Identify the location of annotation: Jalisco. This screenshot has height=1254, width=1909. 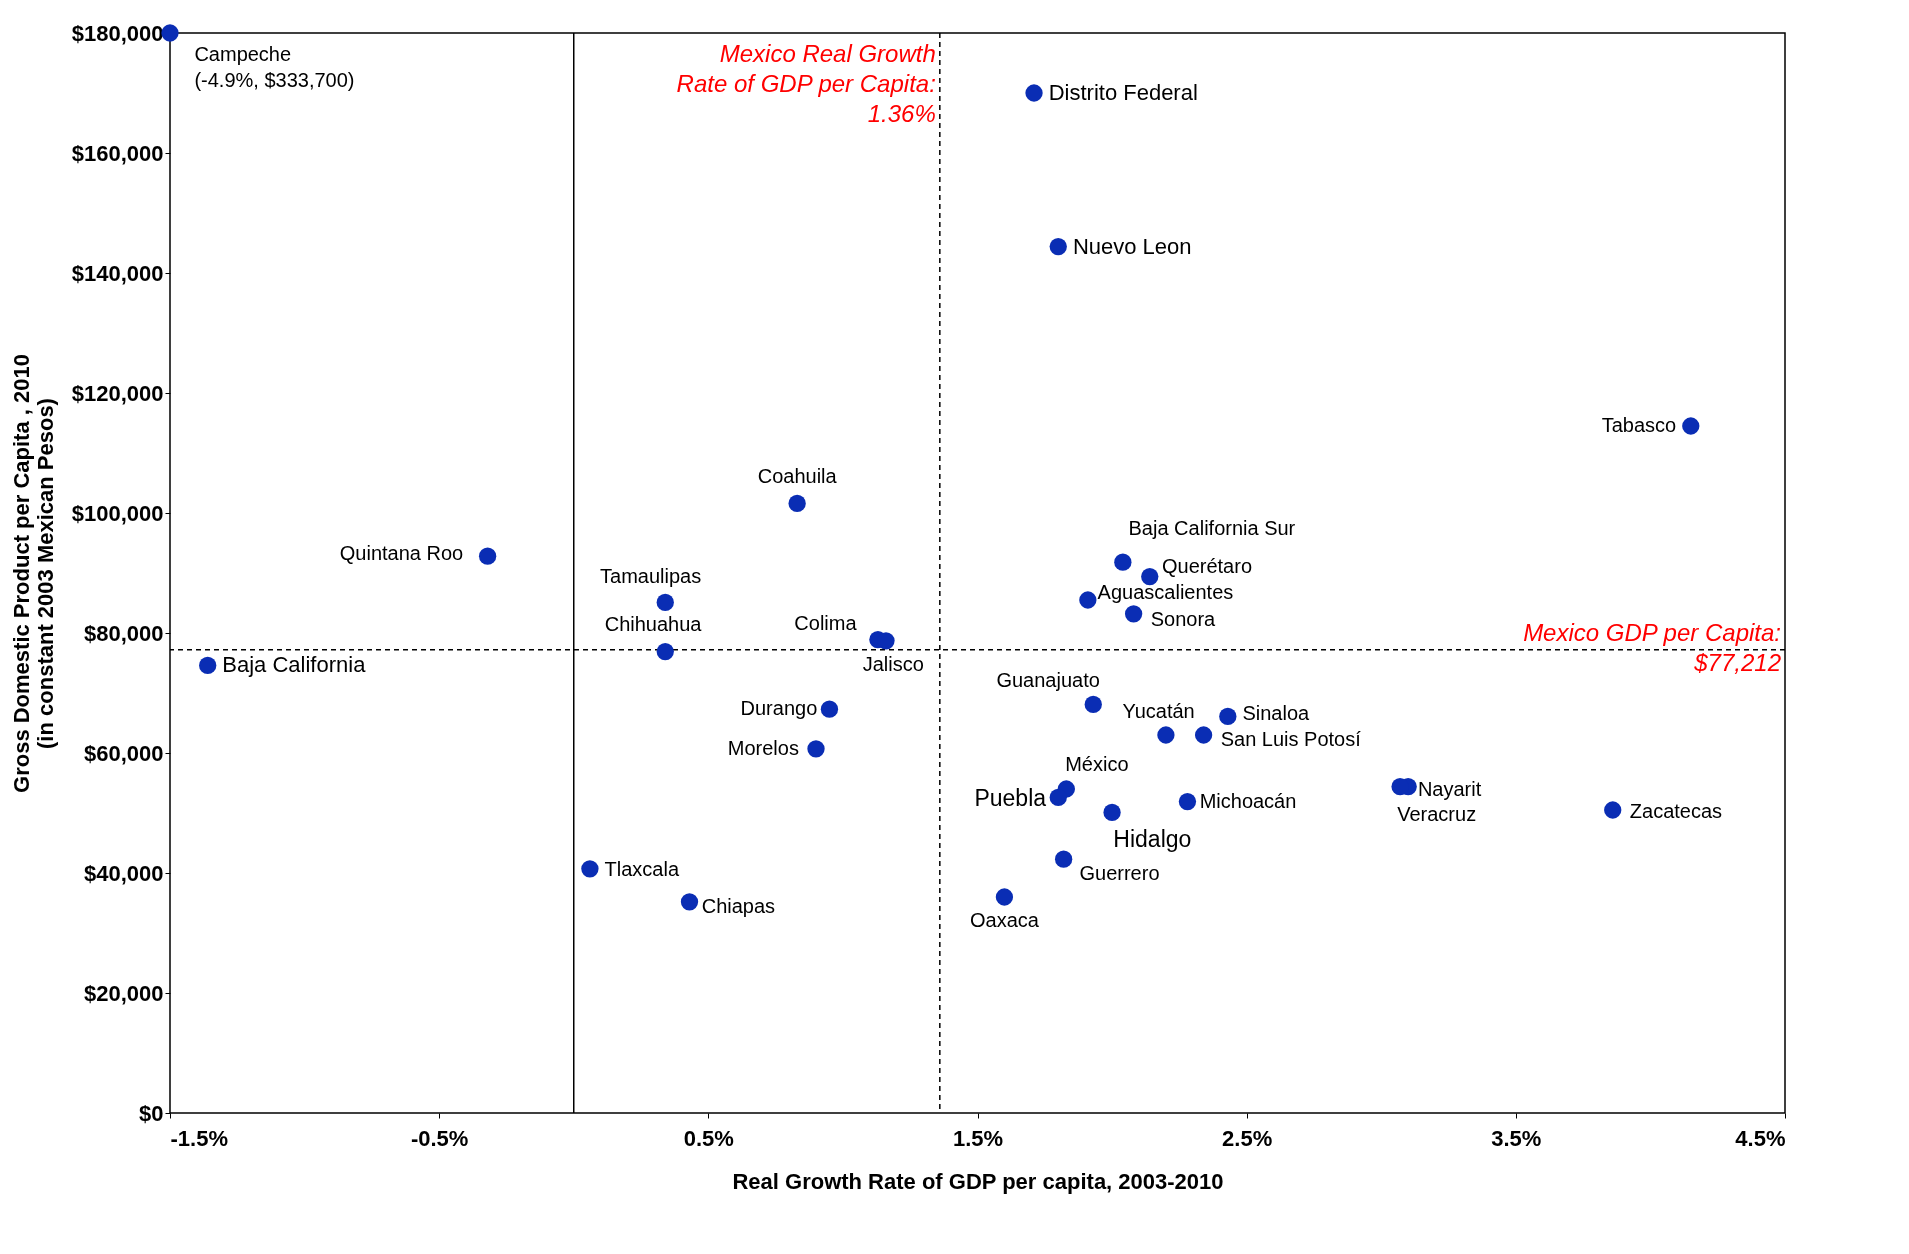
(893, 664).